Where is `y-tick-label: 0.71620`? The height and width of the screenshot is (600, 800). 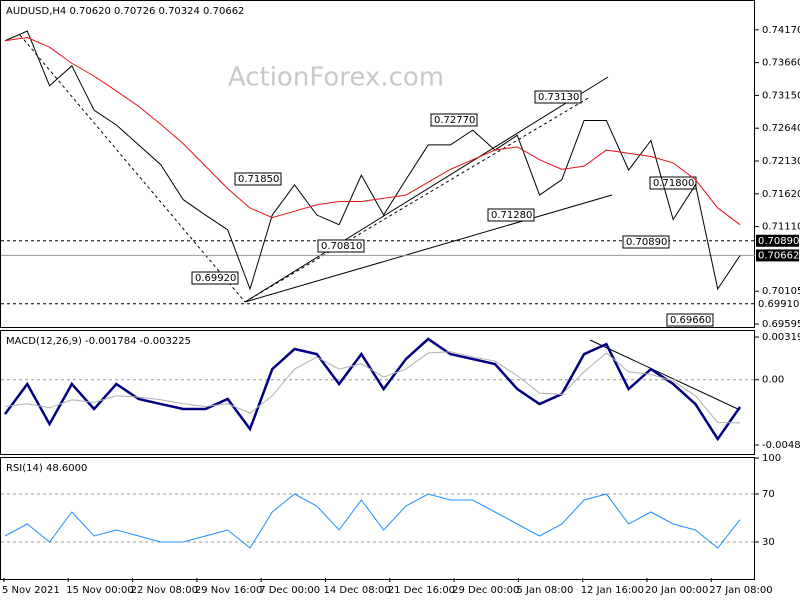
y-tick-label: 0.71620 is located at coordinates (781, 194).